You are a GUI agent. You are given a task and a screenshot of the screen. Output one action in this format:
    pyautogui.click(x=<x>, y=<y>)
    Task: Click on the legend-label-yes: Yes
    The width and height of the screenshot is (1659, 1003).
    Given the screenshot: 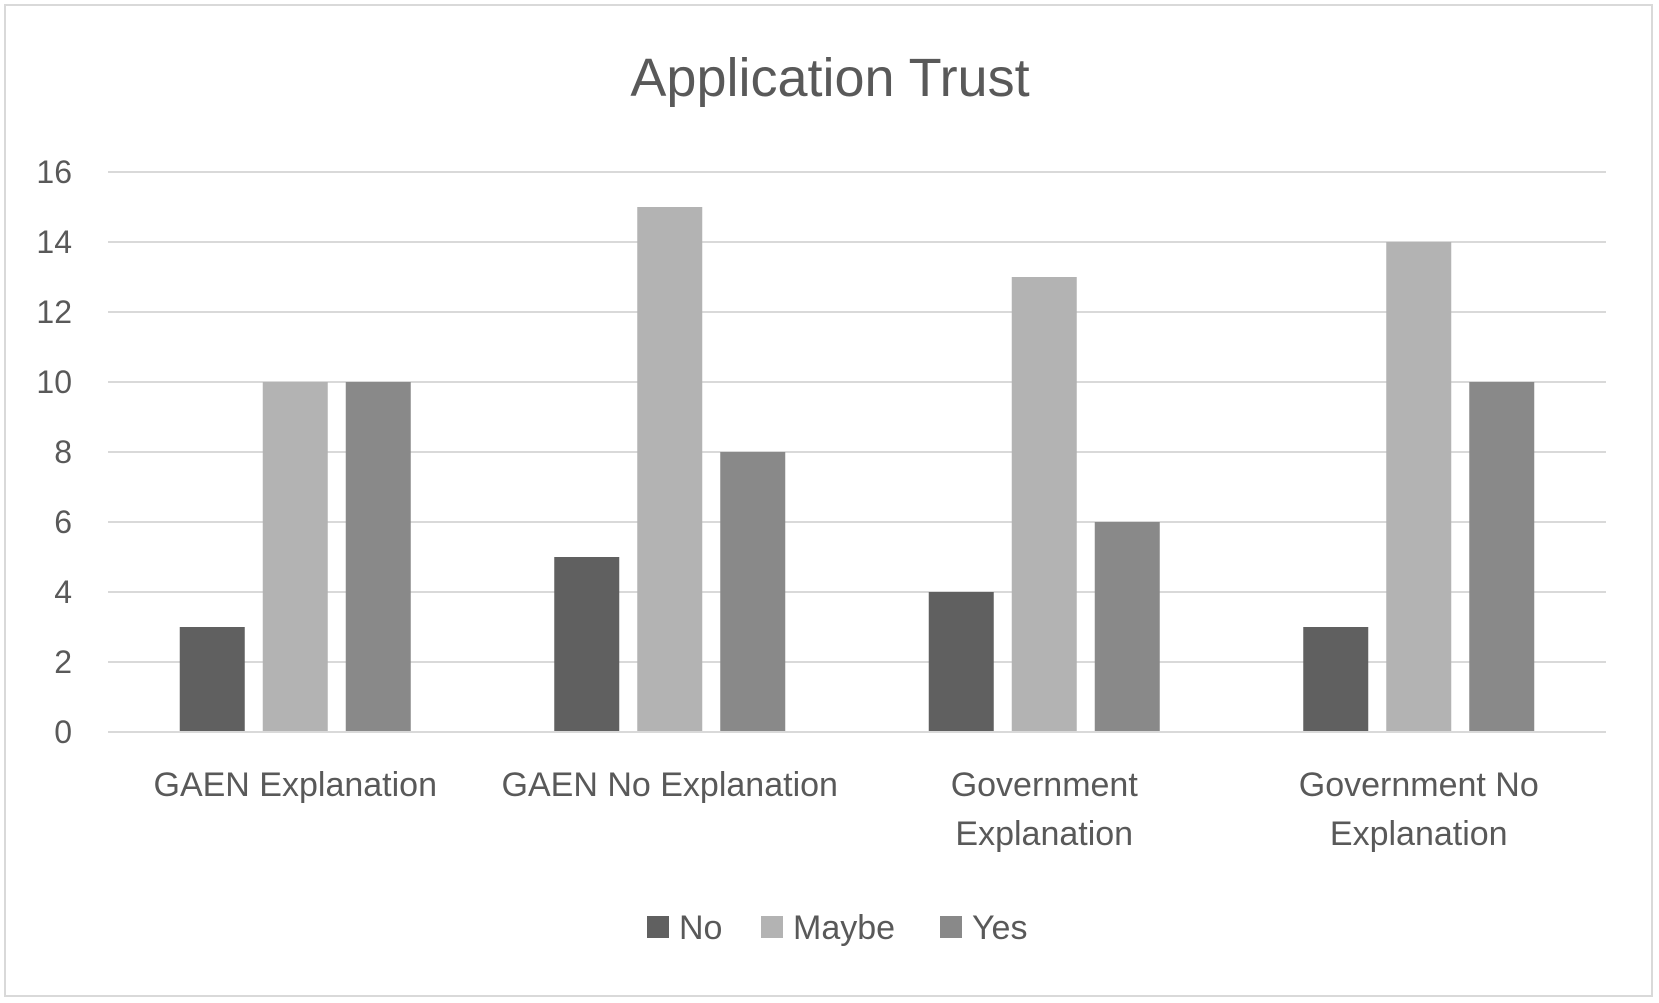 What is the action you would take?
    pyautogui.click(x=999, y=928)
    